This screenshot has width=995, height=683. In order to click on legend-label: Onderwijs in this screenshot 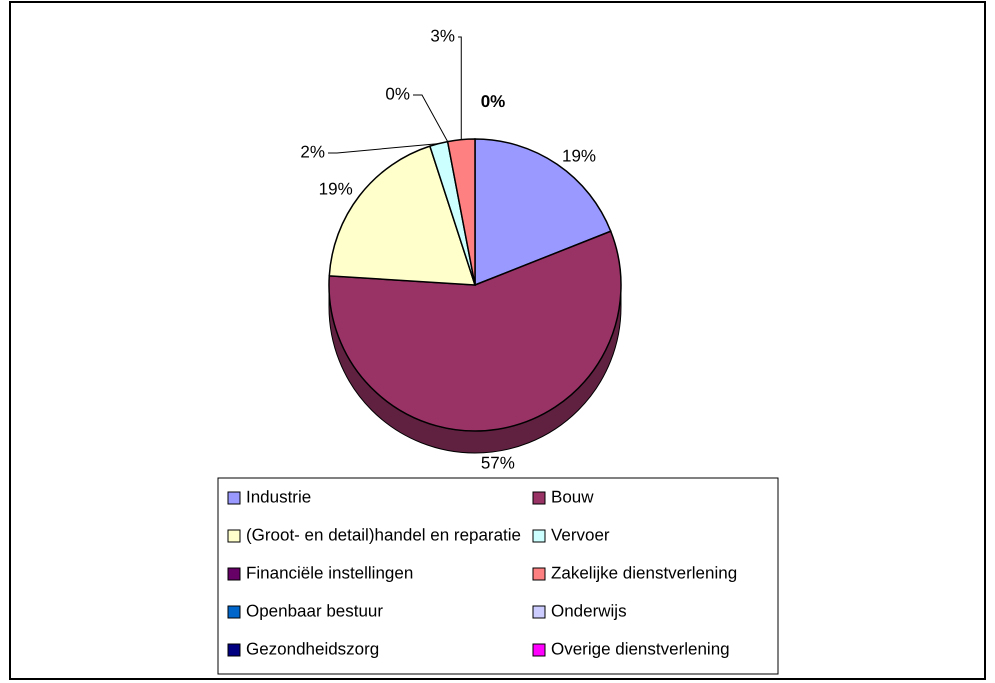, I will do `click(589, 610)`.